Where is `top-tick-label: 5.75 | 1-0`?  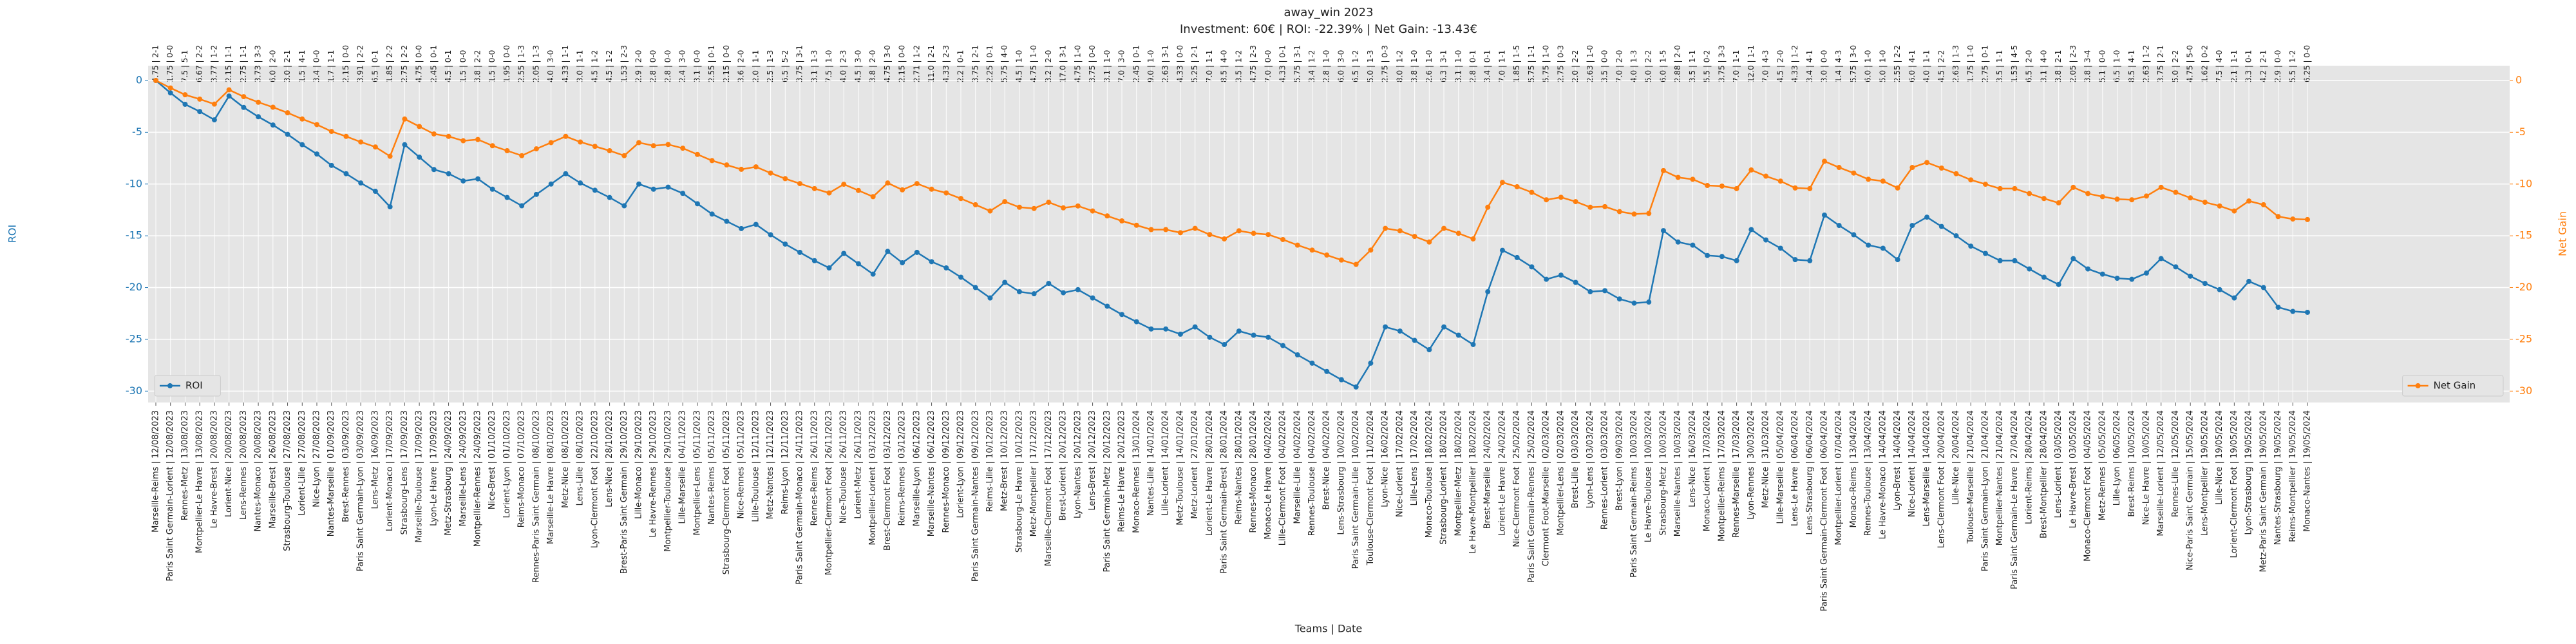
top-tick-label: 5.75 | 1-0 is located at coordinates (1546, 64).